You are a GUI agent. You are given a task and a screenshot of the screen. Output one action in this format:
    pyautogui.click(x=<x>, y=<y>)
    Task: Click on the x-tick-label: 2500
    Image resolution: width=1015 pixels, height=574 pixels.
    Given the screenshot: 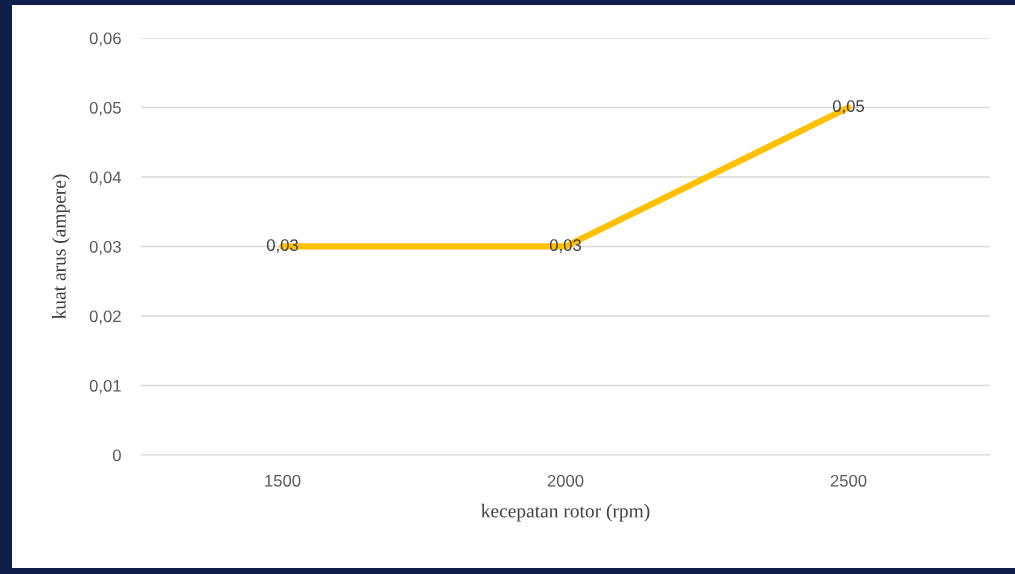 What is the action you would take?
    pyautogui.click(x=848, y=480)
    